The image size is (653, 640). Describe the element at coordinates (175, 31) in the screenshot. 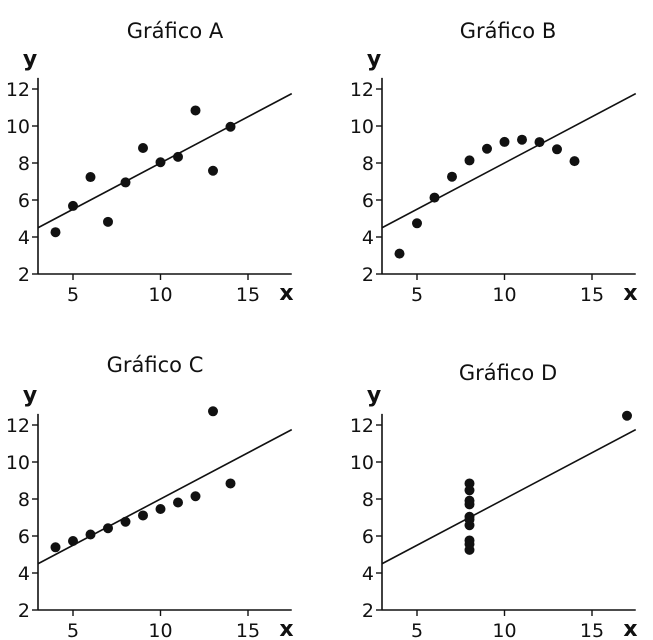

I see `chart-title: Gráfico A` at that location.